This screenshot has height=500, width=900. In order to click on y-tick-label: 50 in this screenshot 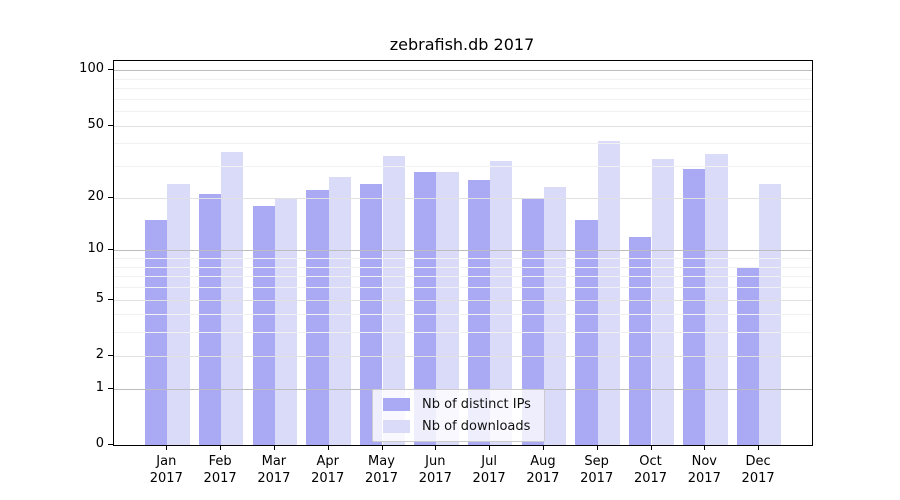, I will do `click(95, 124)`.